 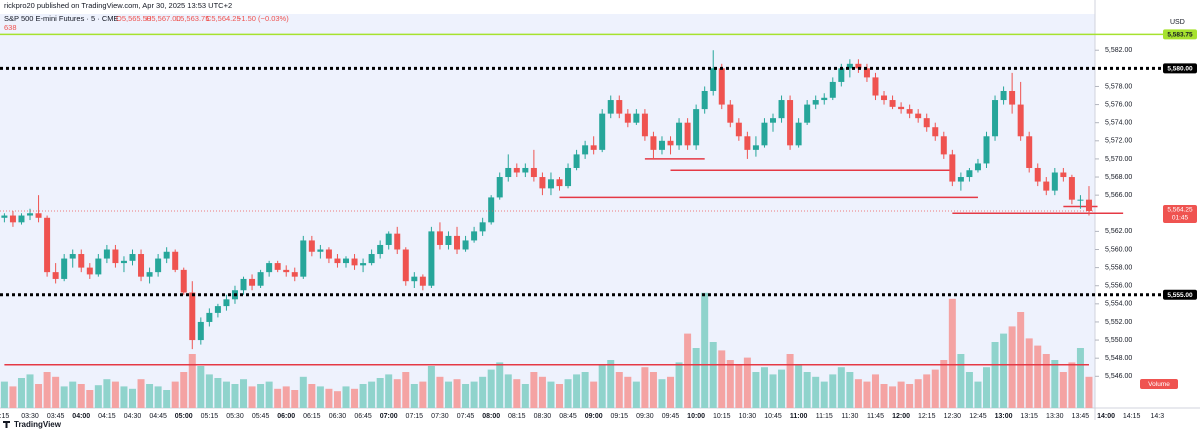 I want to click on x-tick-label: 05:00, so click(x=184, y=416).